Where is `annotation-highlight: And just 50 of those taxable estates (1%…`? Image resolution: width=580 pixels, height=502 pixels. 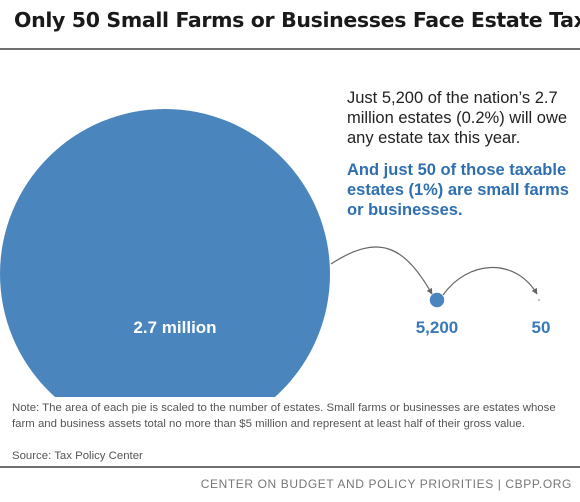
annotation-highlight: And just 50 of those taxable estates (1%… is located at coordinates (458, 190).